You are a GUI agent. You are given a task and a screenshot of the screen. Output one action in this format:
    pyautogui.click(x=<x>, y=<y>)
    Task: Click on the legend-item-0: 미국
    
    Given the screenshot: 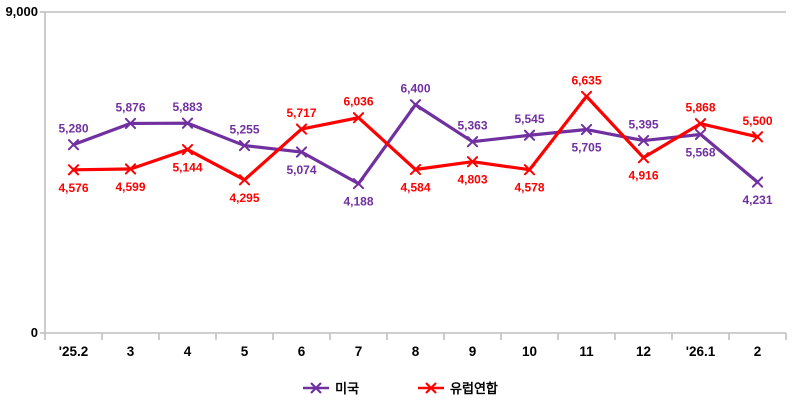 What is the action you would take?
    pyautogui.click(x=330, y=387)
    